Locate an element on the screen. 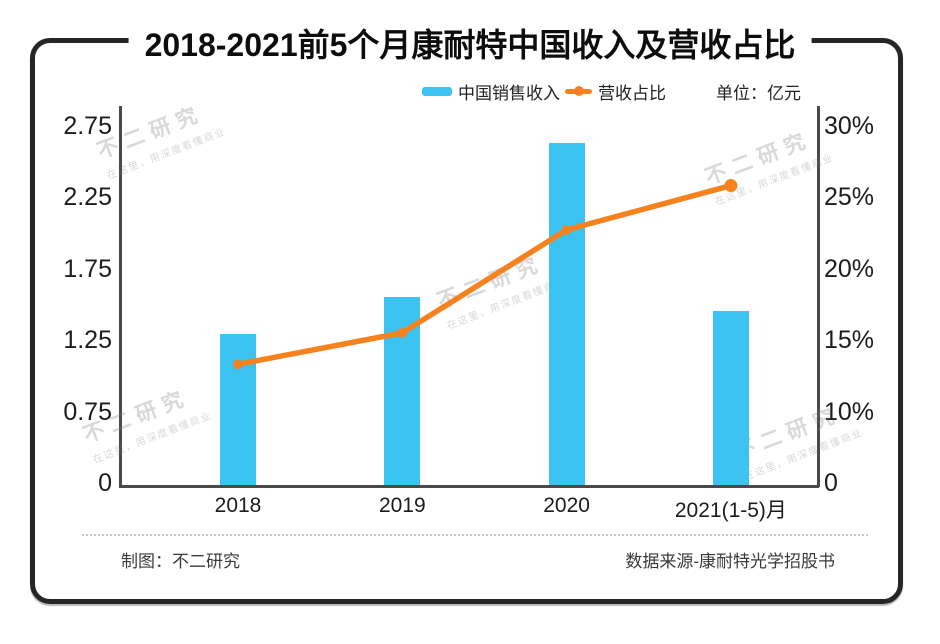 The image size is (940, 644). x-axis is located at coordinates (469, 486).